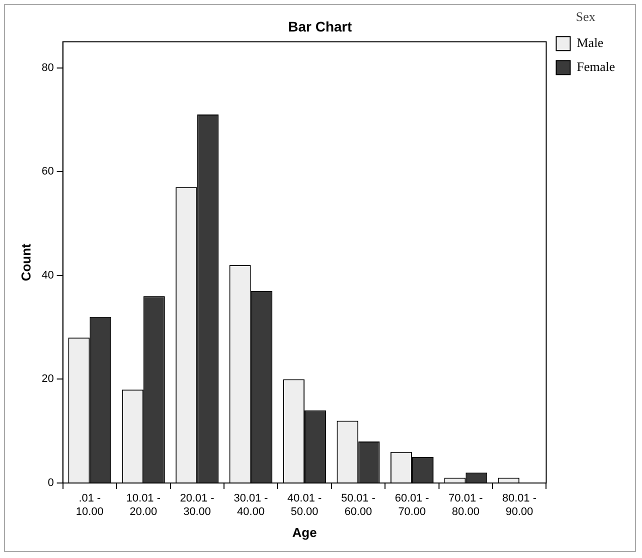  Describe the element at coordinates (48, 68) in the screenshot. I see `y-tick-label: 80` at that location.